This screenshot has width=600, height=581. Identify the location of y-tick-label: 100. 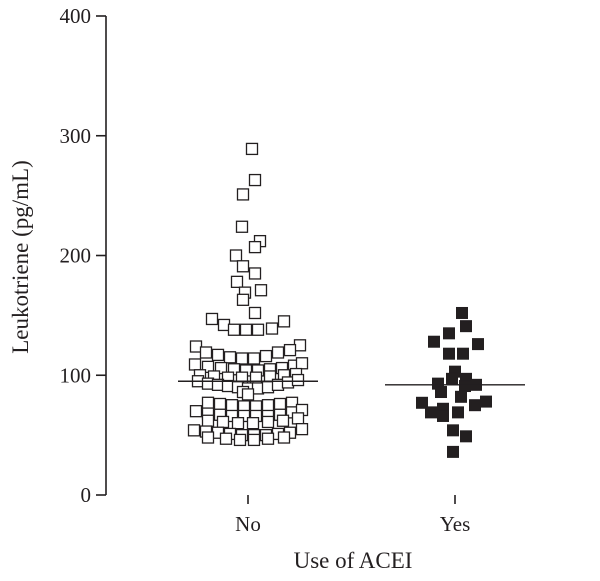
(76, 375).